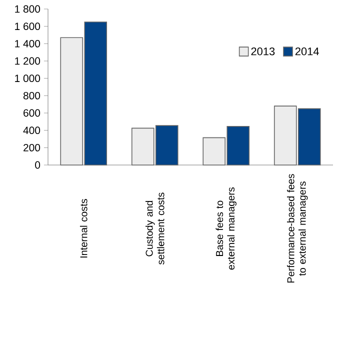  I want to click on y-tick-label: 200, so click(32, 148).